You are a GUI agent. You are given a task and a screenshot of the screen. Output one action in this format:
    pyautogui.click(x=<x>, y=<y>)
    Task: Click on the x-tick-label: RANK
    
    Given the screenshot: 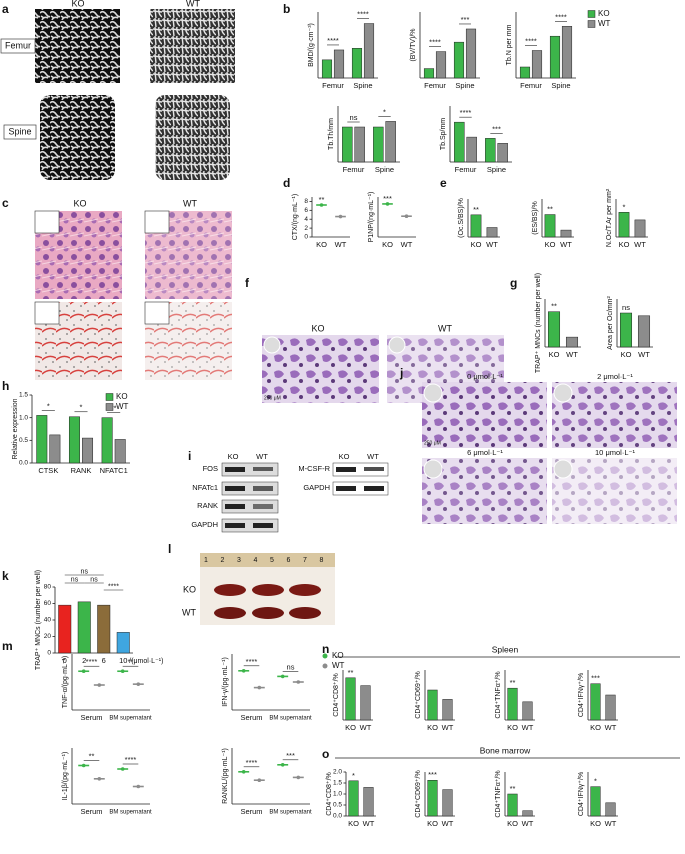 What is the action you would take?
    pyautogui.click(x=81, y=470)
    